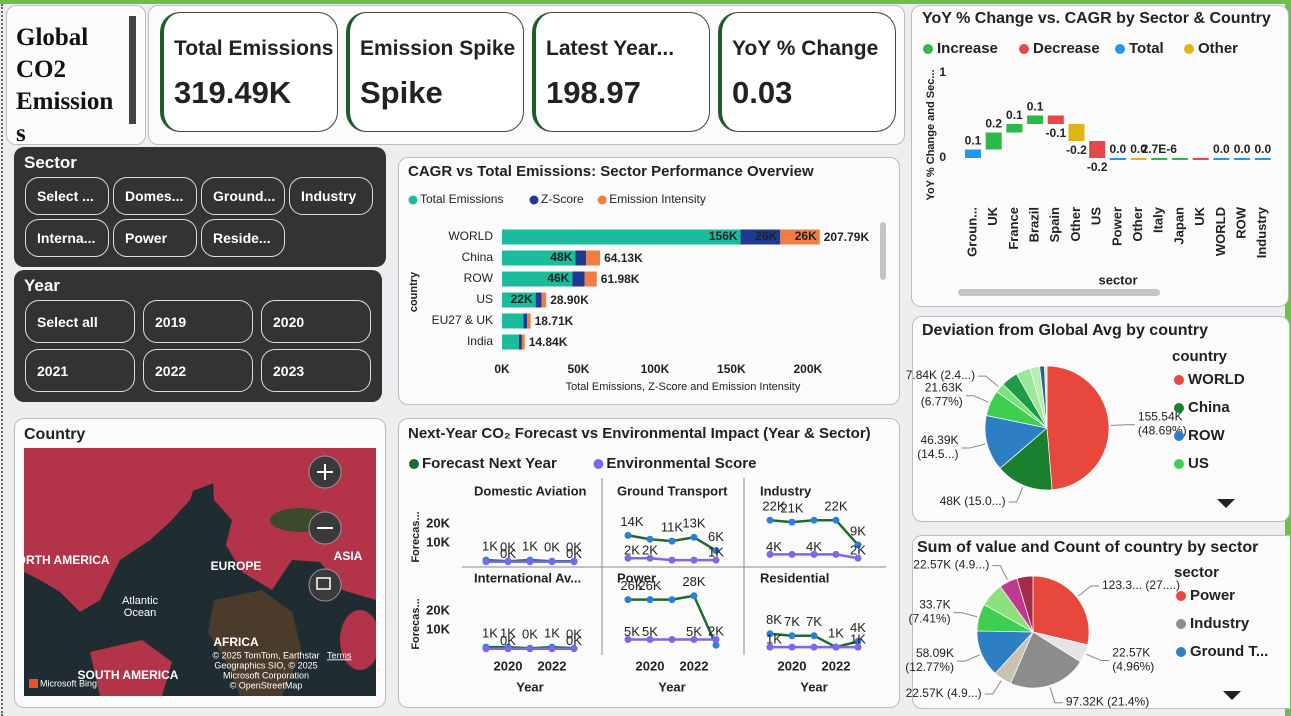  What do you see at coordinates (561, 257) in the screenshot?
I see `value-label: 48K` at bounding box center [561, 257].